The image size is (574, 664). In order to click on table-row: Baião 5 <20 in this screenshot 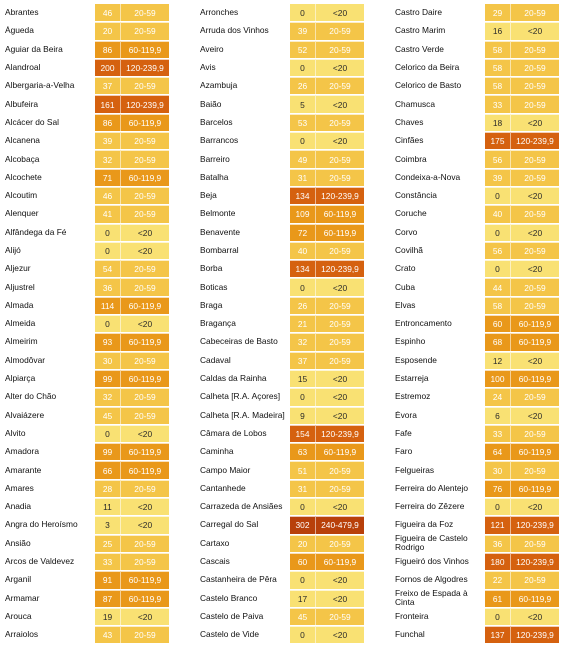, I will do `click(281, 104)`.